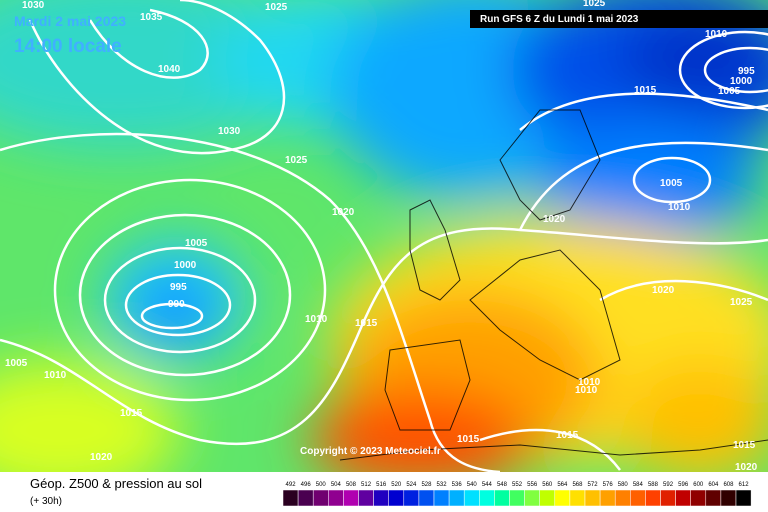 The image size is (768, 512). Describe the element at coordinates (229, 131) in the screenshot. I see `isobar-label: 1030` at that location.